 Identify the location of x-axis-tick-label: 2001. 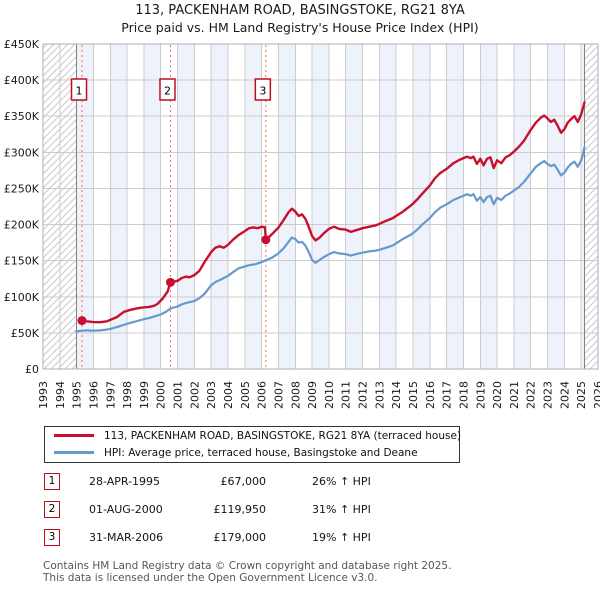
(178, 395).